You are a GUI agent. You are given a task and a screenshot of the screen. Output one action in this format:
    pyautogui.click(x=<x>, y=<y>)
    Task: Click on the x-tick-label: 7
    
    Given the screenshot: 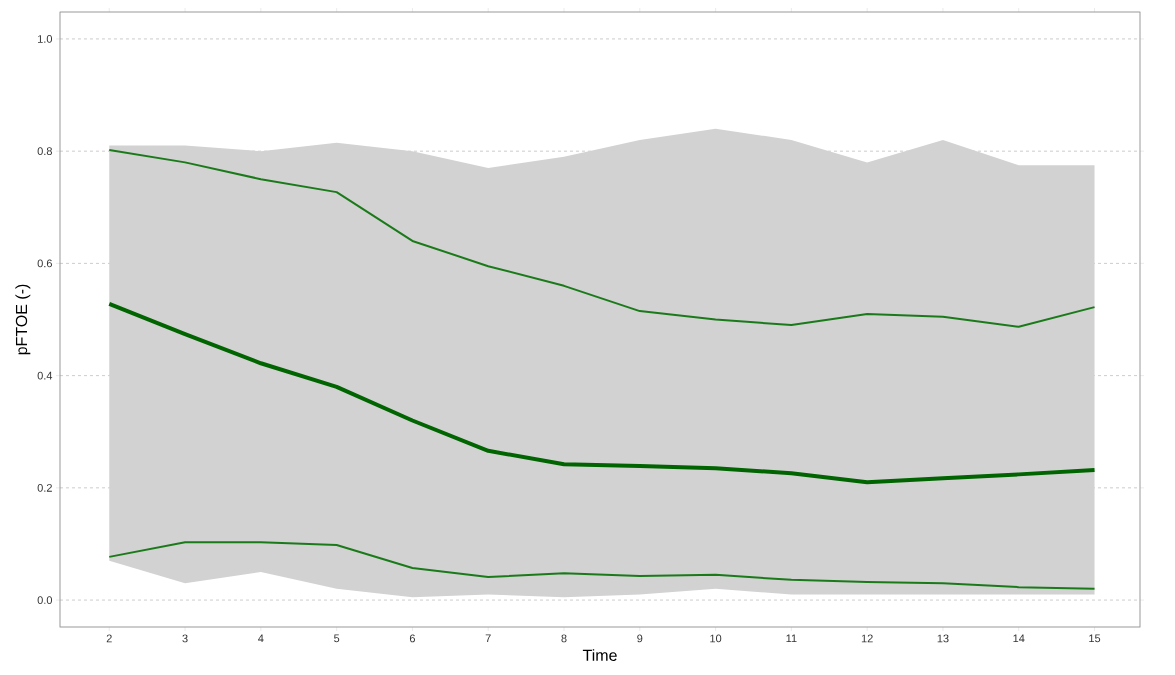 What is the action you would take?
    pyautogui.click(x=488, y=638)
    